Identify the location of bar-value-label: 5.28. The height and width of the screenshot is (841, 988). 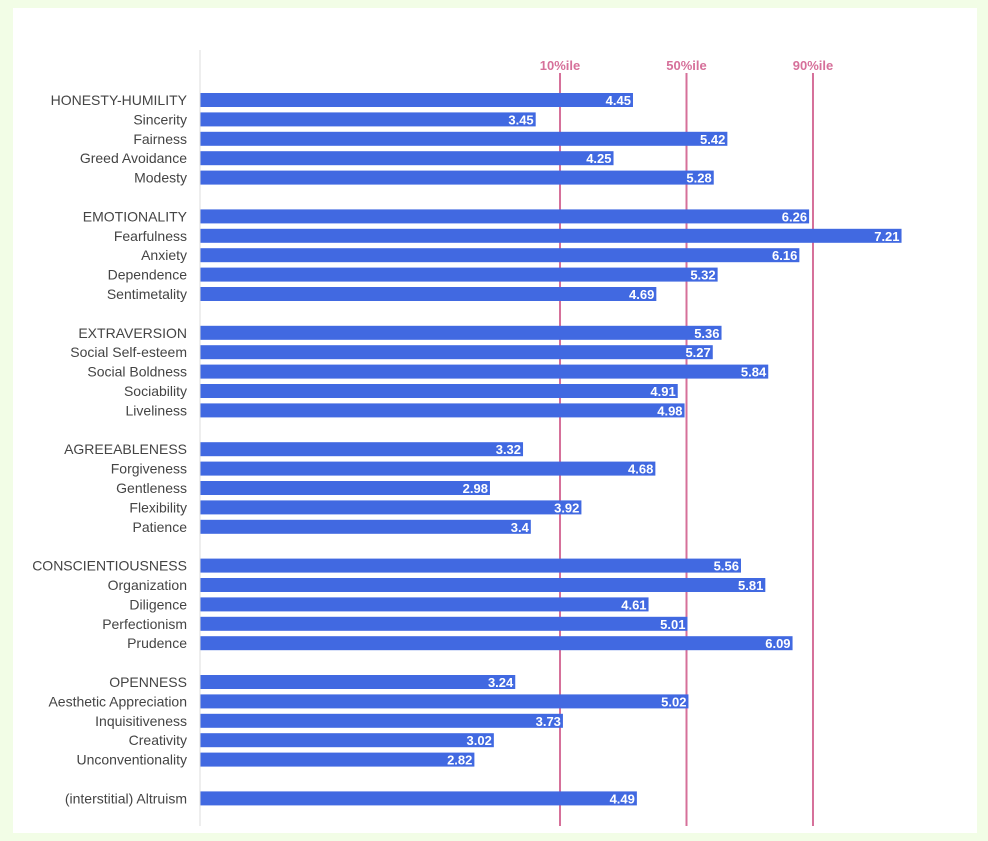
(698, 178).